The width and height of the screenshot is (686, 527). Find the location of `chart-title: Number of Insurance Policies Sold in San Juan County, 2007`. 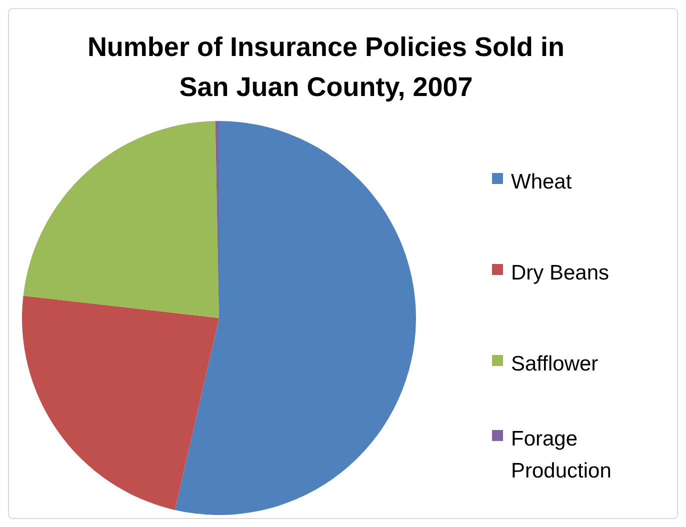

chart-title: Number of Insurance Policies Sold in San Juan County, 2007 is located at coordinates (326, 67).